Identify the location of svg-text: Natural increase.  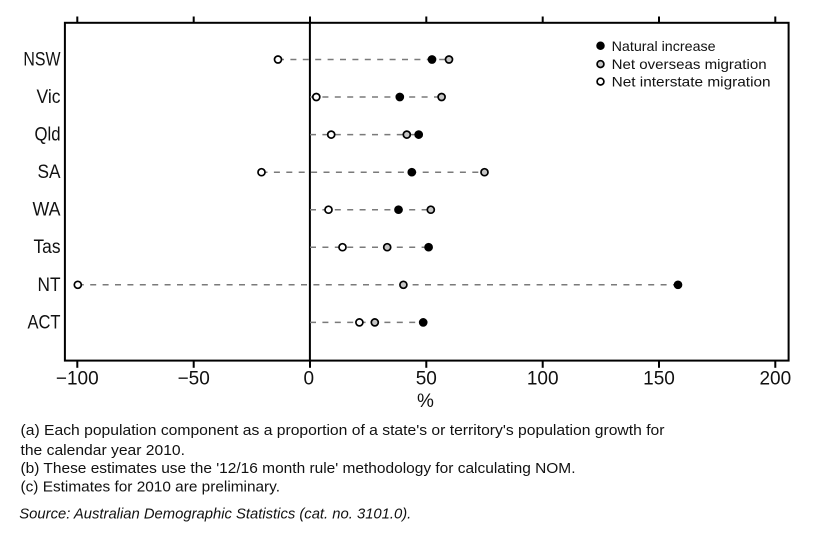
(664, 46).